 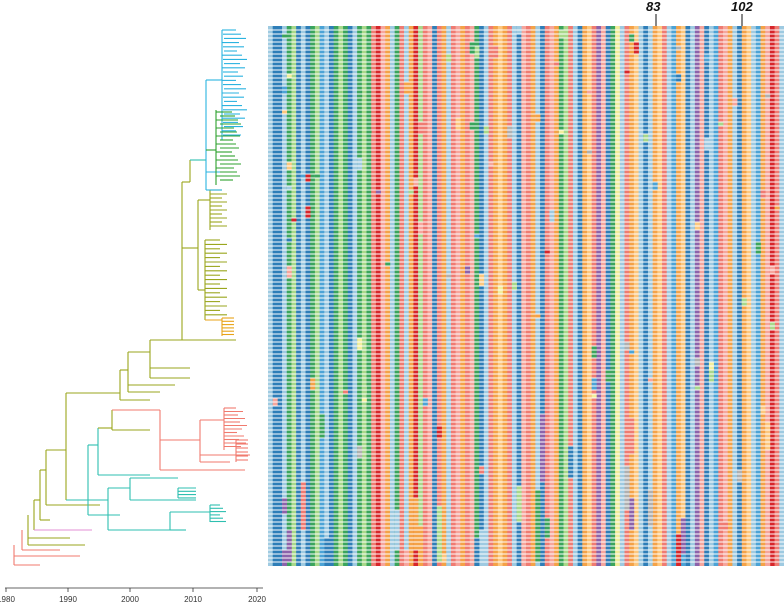 What do you see at coordinates (133, 595) in the screenshot?
I see `time-axis: 1980 1990 2000 2010 2020` at bounding box center [133, 595].